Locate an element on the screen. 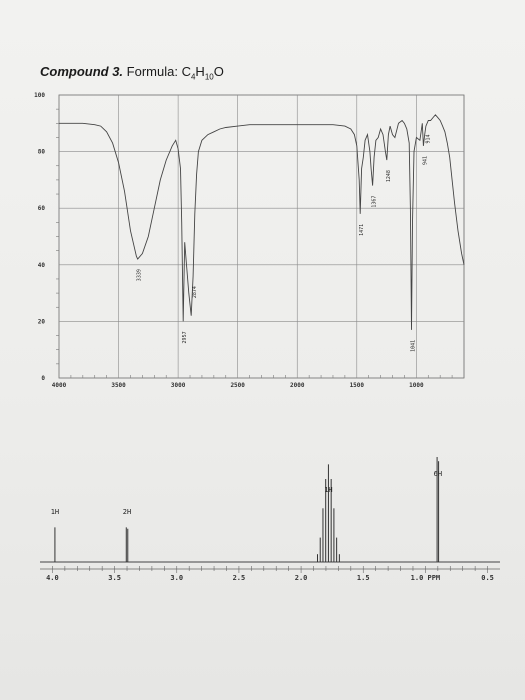 The width and height of the screenshot is (525, 700). nmr-x-tick-label: 1.5 is located at coordinates (363, 578).